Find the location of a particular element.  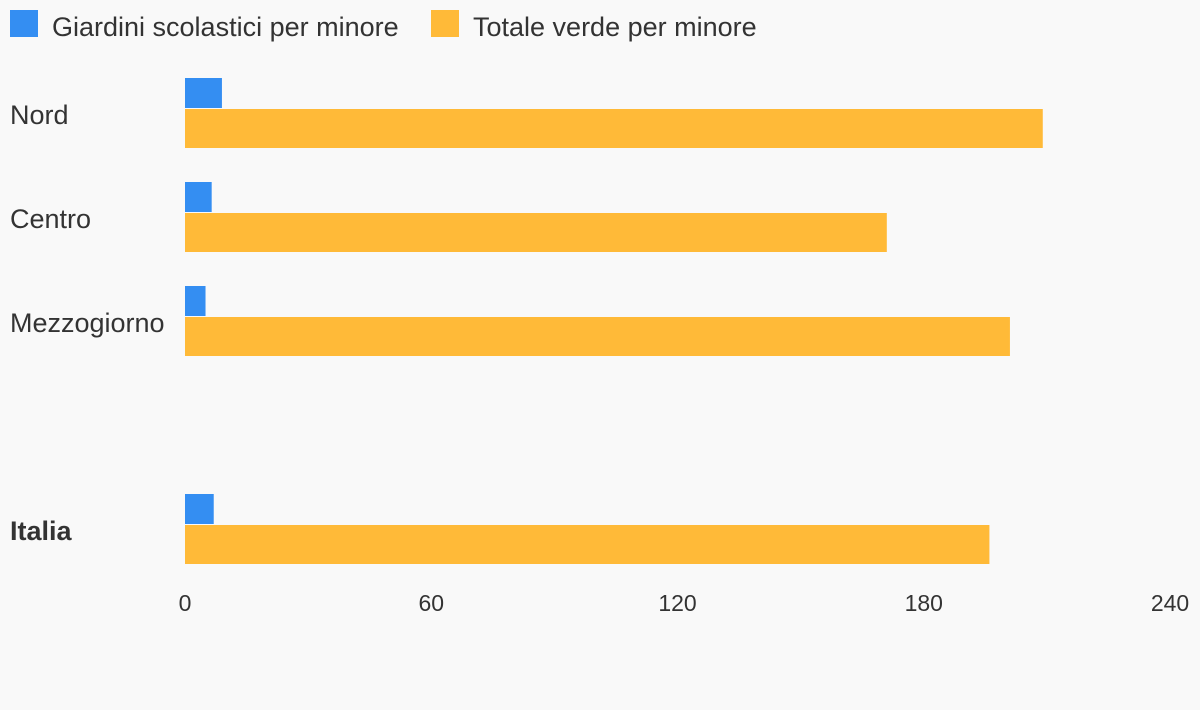

category-label-italia: Italia is located at coordinates (41, 531).